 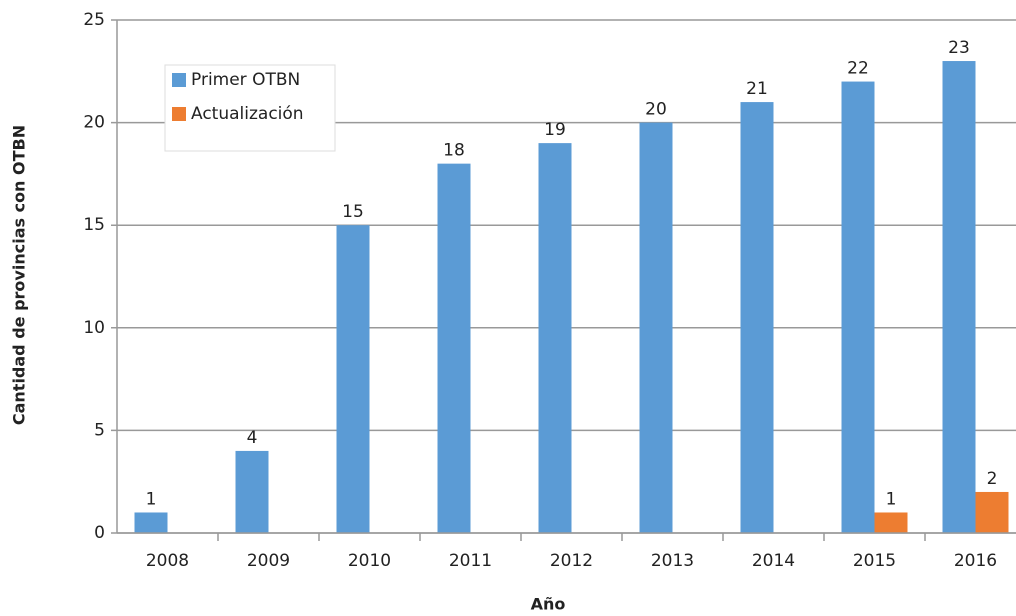 What do you see at coordinates (245, 80) in the screenshot?
I see `legend-label: Primer OTBN` at bounding box center [245, 80].